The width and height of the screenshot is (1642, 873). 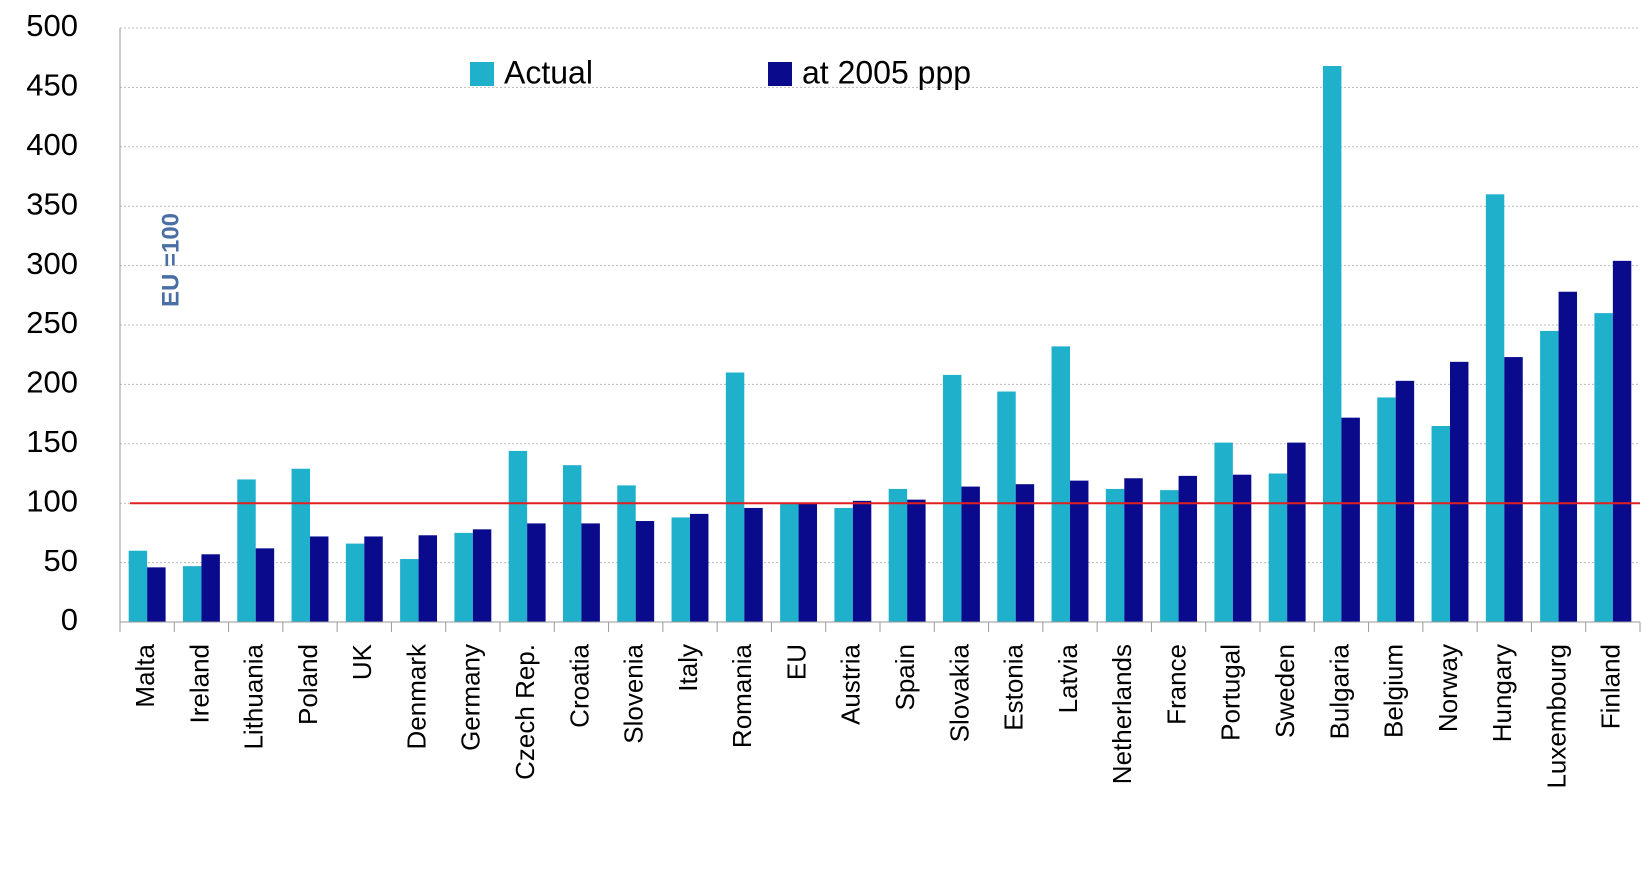 What do you see at coordinates (69, 619) in the screenshot?
I see `y-tick-label: 0` at bounding box center [69, 619].